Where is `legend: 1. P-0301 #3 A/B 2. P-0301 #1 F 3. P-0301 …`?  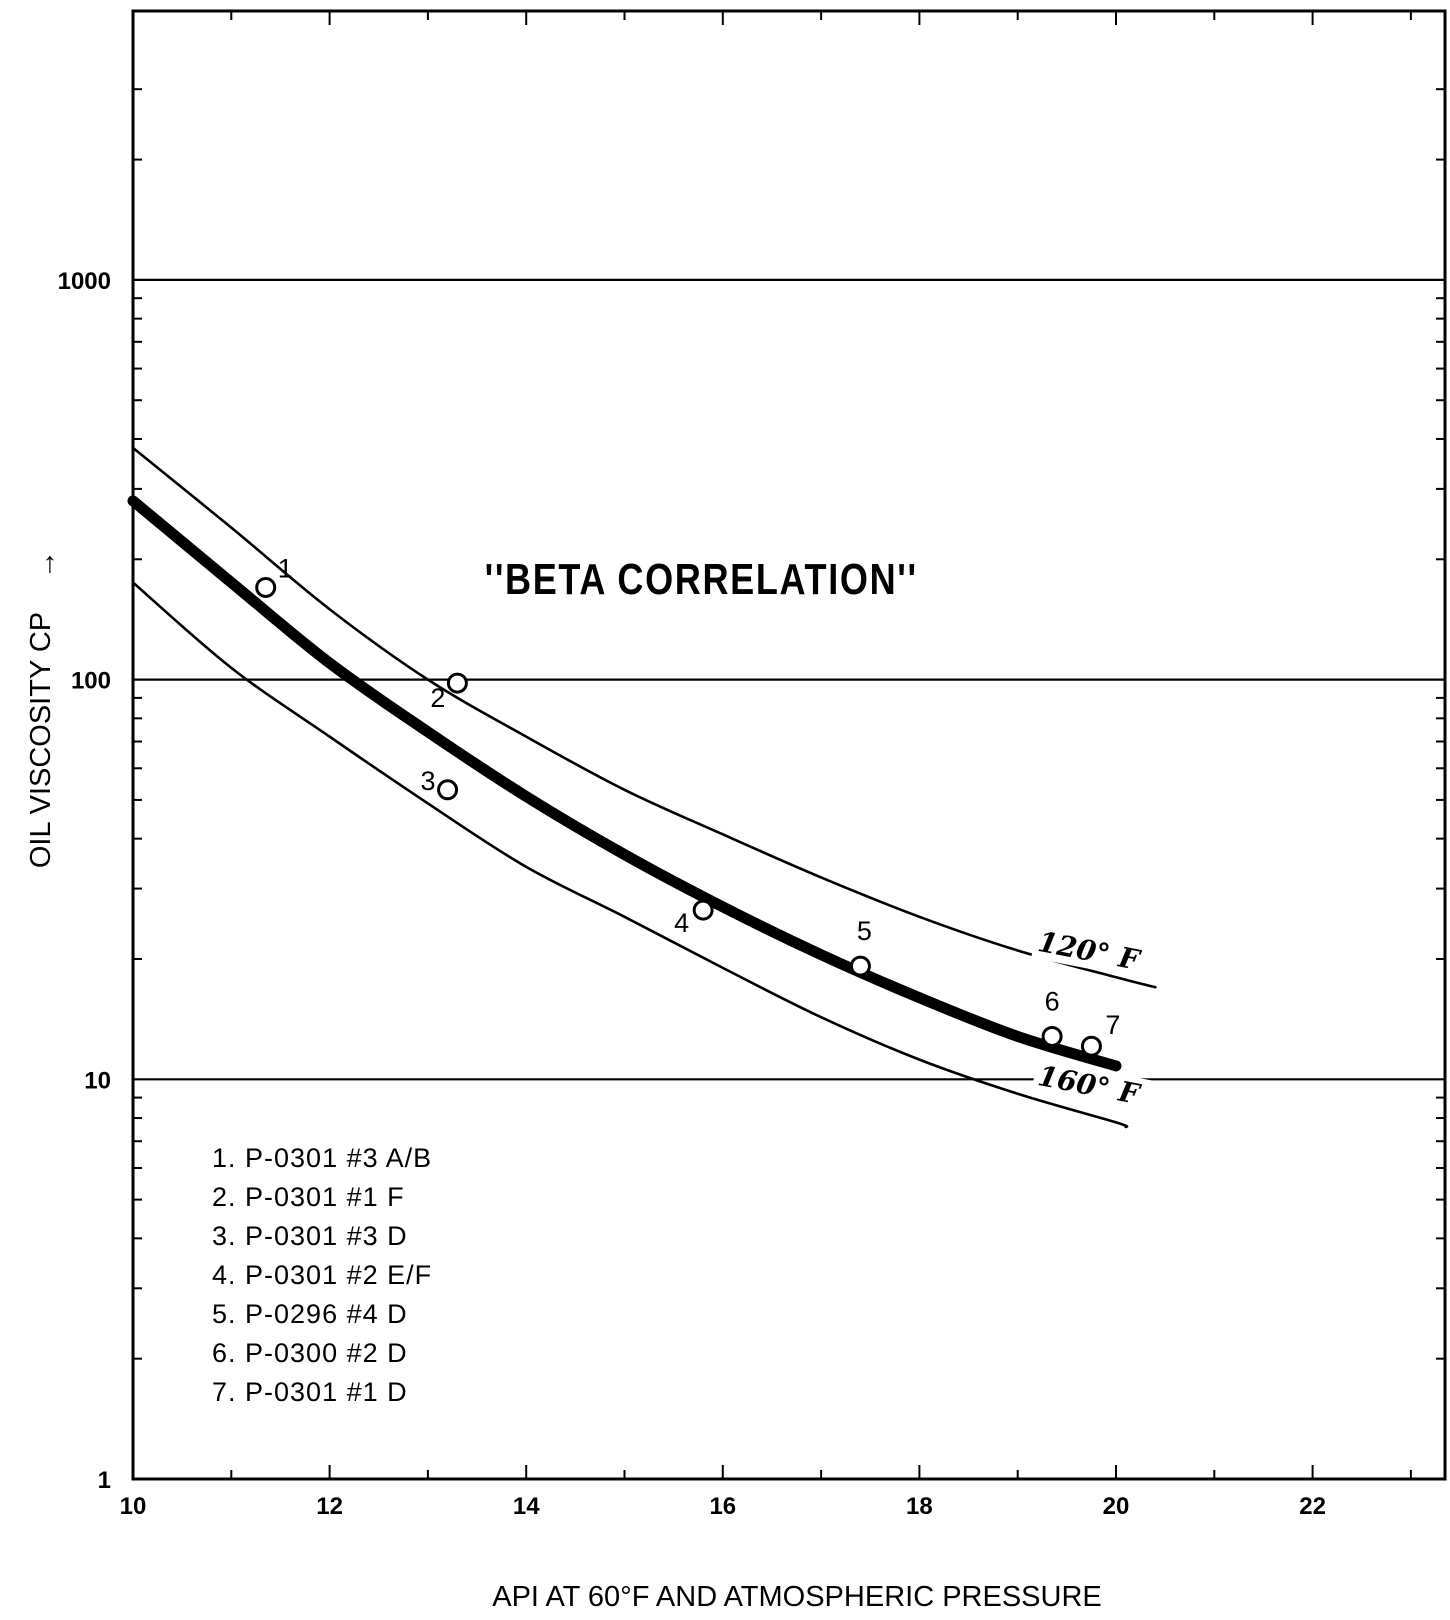
legend: 1. P-0301 #3 A/B 2. P-0301 #1 F 3. P-0301 … is located at coordinates (322, 1275).